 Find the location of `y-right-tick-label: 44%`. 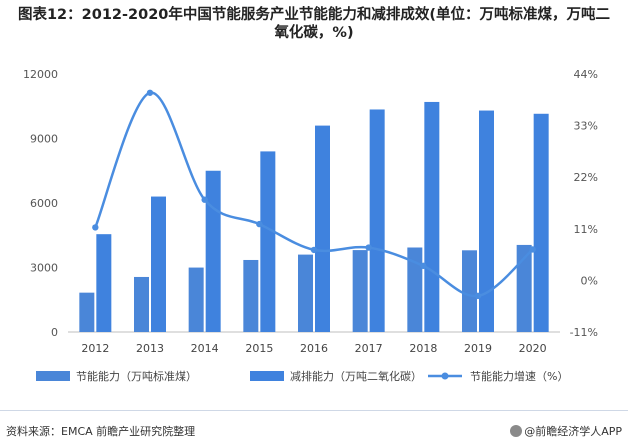

y-right-tick-label: 44% is located at coordinates (586, 74).